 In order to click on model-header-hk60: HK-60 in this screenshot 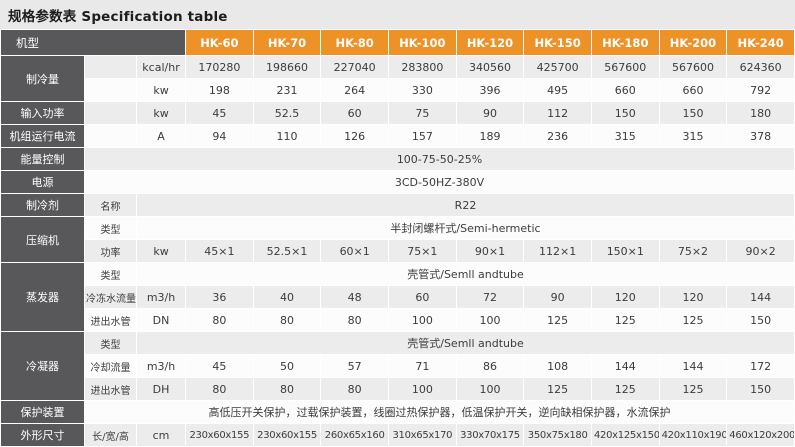, I will do `click(219, 42)`.